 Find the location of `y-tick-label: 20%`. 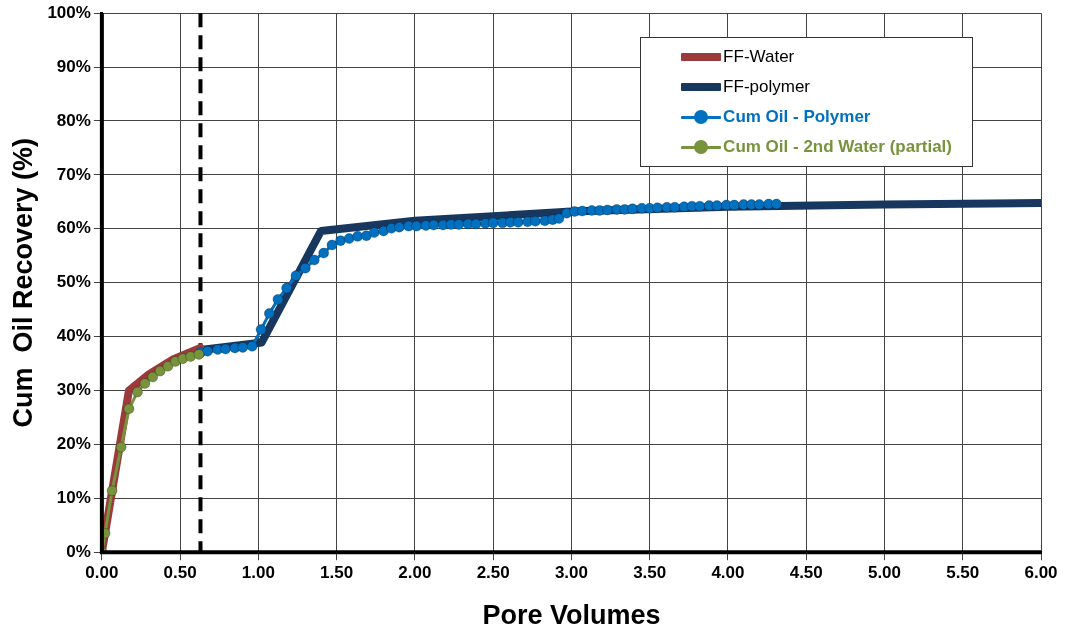

y-tick-label: 20% is located at coordinates (73, 444).